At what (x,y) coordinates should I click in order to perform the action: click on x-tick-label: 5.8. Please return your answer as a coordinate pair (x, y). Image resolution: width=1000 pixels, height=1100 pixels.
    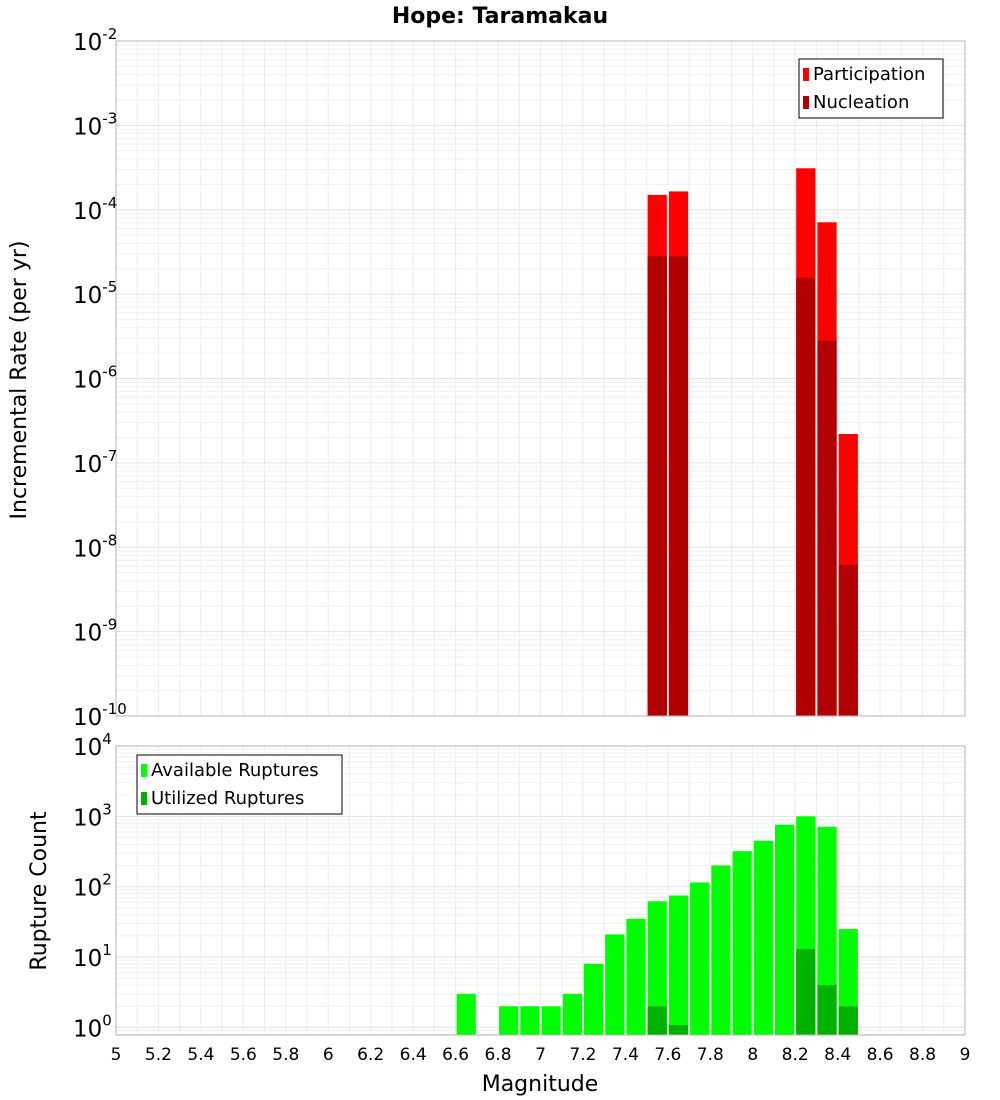
    Looking at the image, I should click on (285, 1055).